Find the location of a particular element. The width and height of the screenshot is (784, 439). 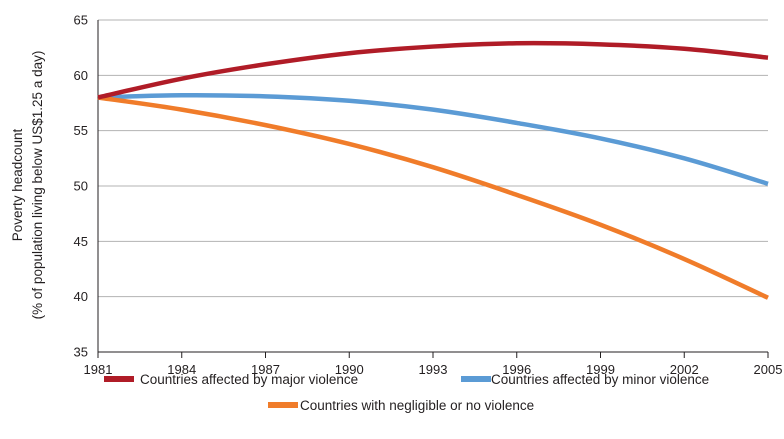

x-tick-label: 2005 is located at coordinates (768, 369).